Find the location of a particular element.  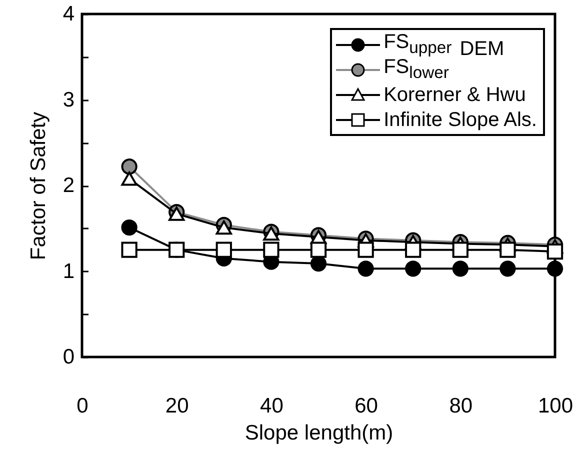

x-axis-title: Slope length(m) is located at coordinates (319, 433).